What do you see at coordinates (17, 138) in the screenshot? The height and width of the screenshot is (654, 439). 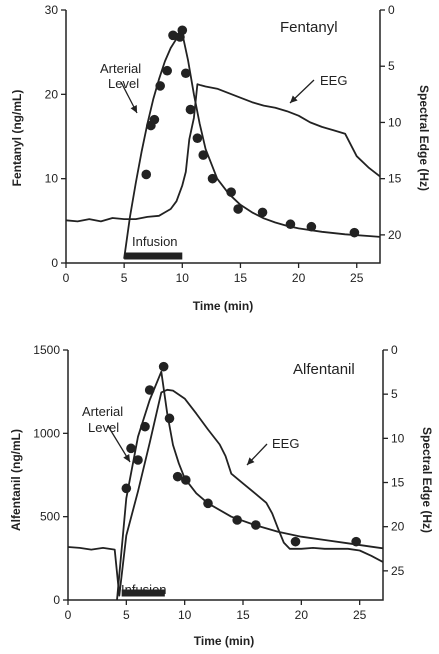 I see `y-axis-left-title: Fentanyl (ng/mL)` at bounding box center [17, 138].